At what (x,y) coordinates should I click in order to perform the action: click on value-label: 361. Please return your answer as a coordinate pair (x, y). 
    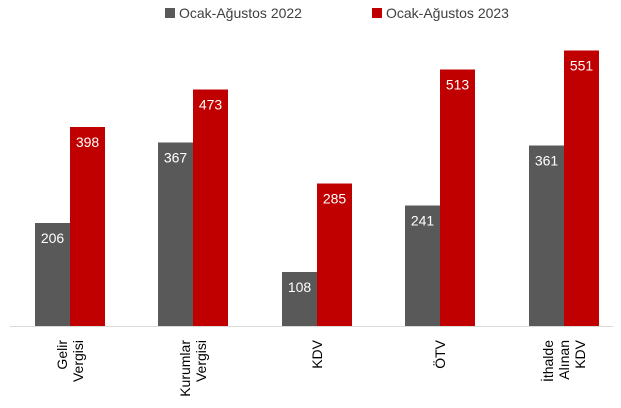
    Looking at the image, I should click on (547, 161).